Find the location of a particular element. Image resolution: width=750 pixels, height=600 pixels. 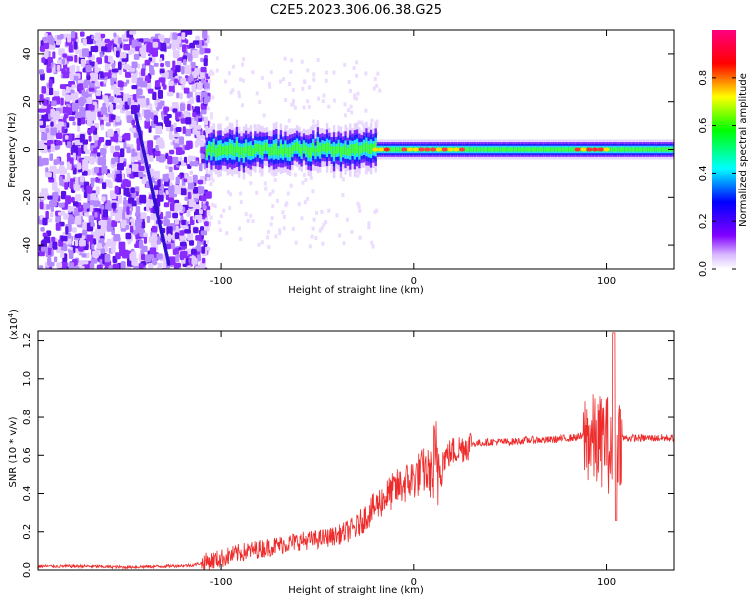

snr-ylabel: SNR (10 * v/v) is located at coordinates (13, 451).